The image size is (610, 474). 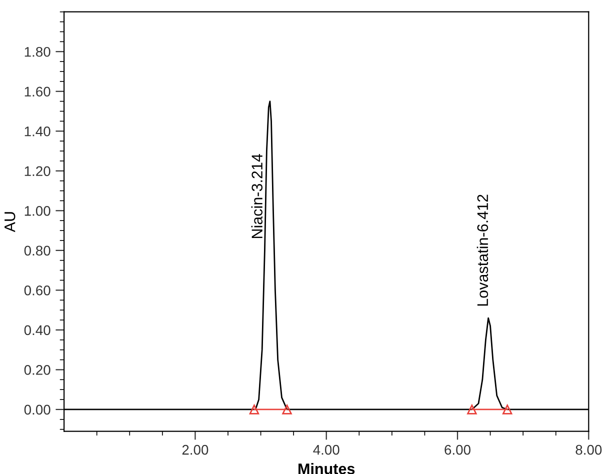 What do you see at coordinates (256, 196) in the screenshot?
I see `annotation: Niacin-3.214` at bounding box center [256, 196].